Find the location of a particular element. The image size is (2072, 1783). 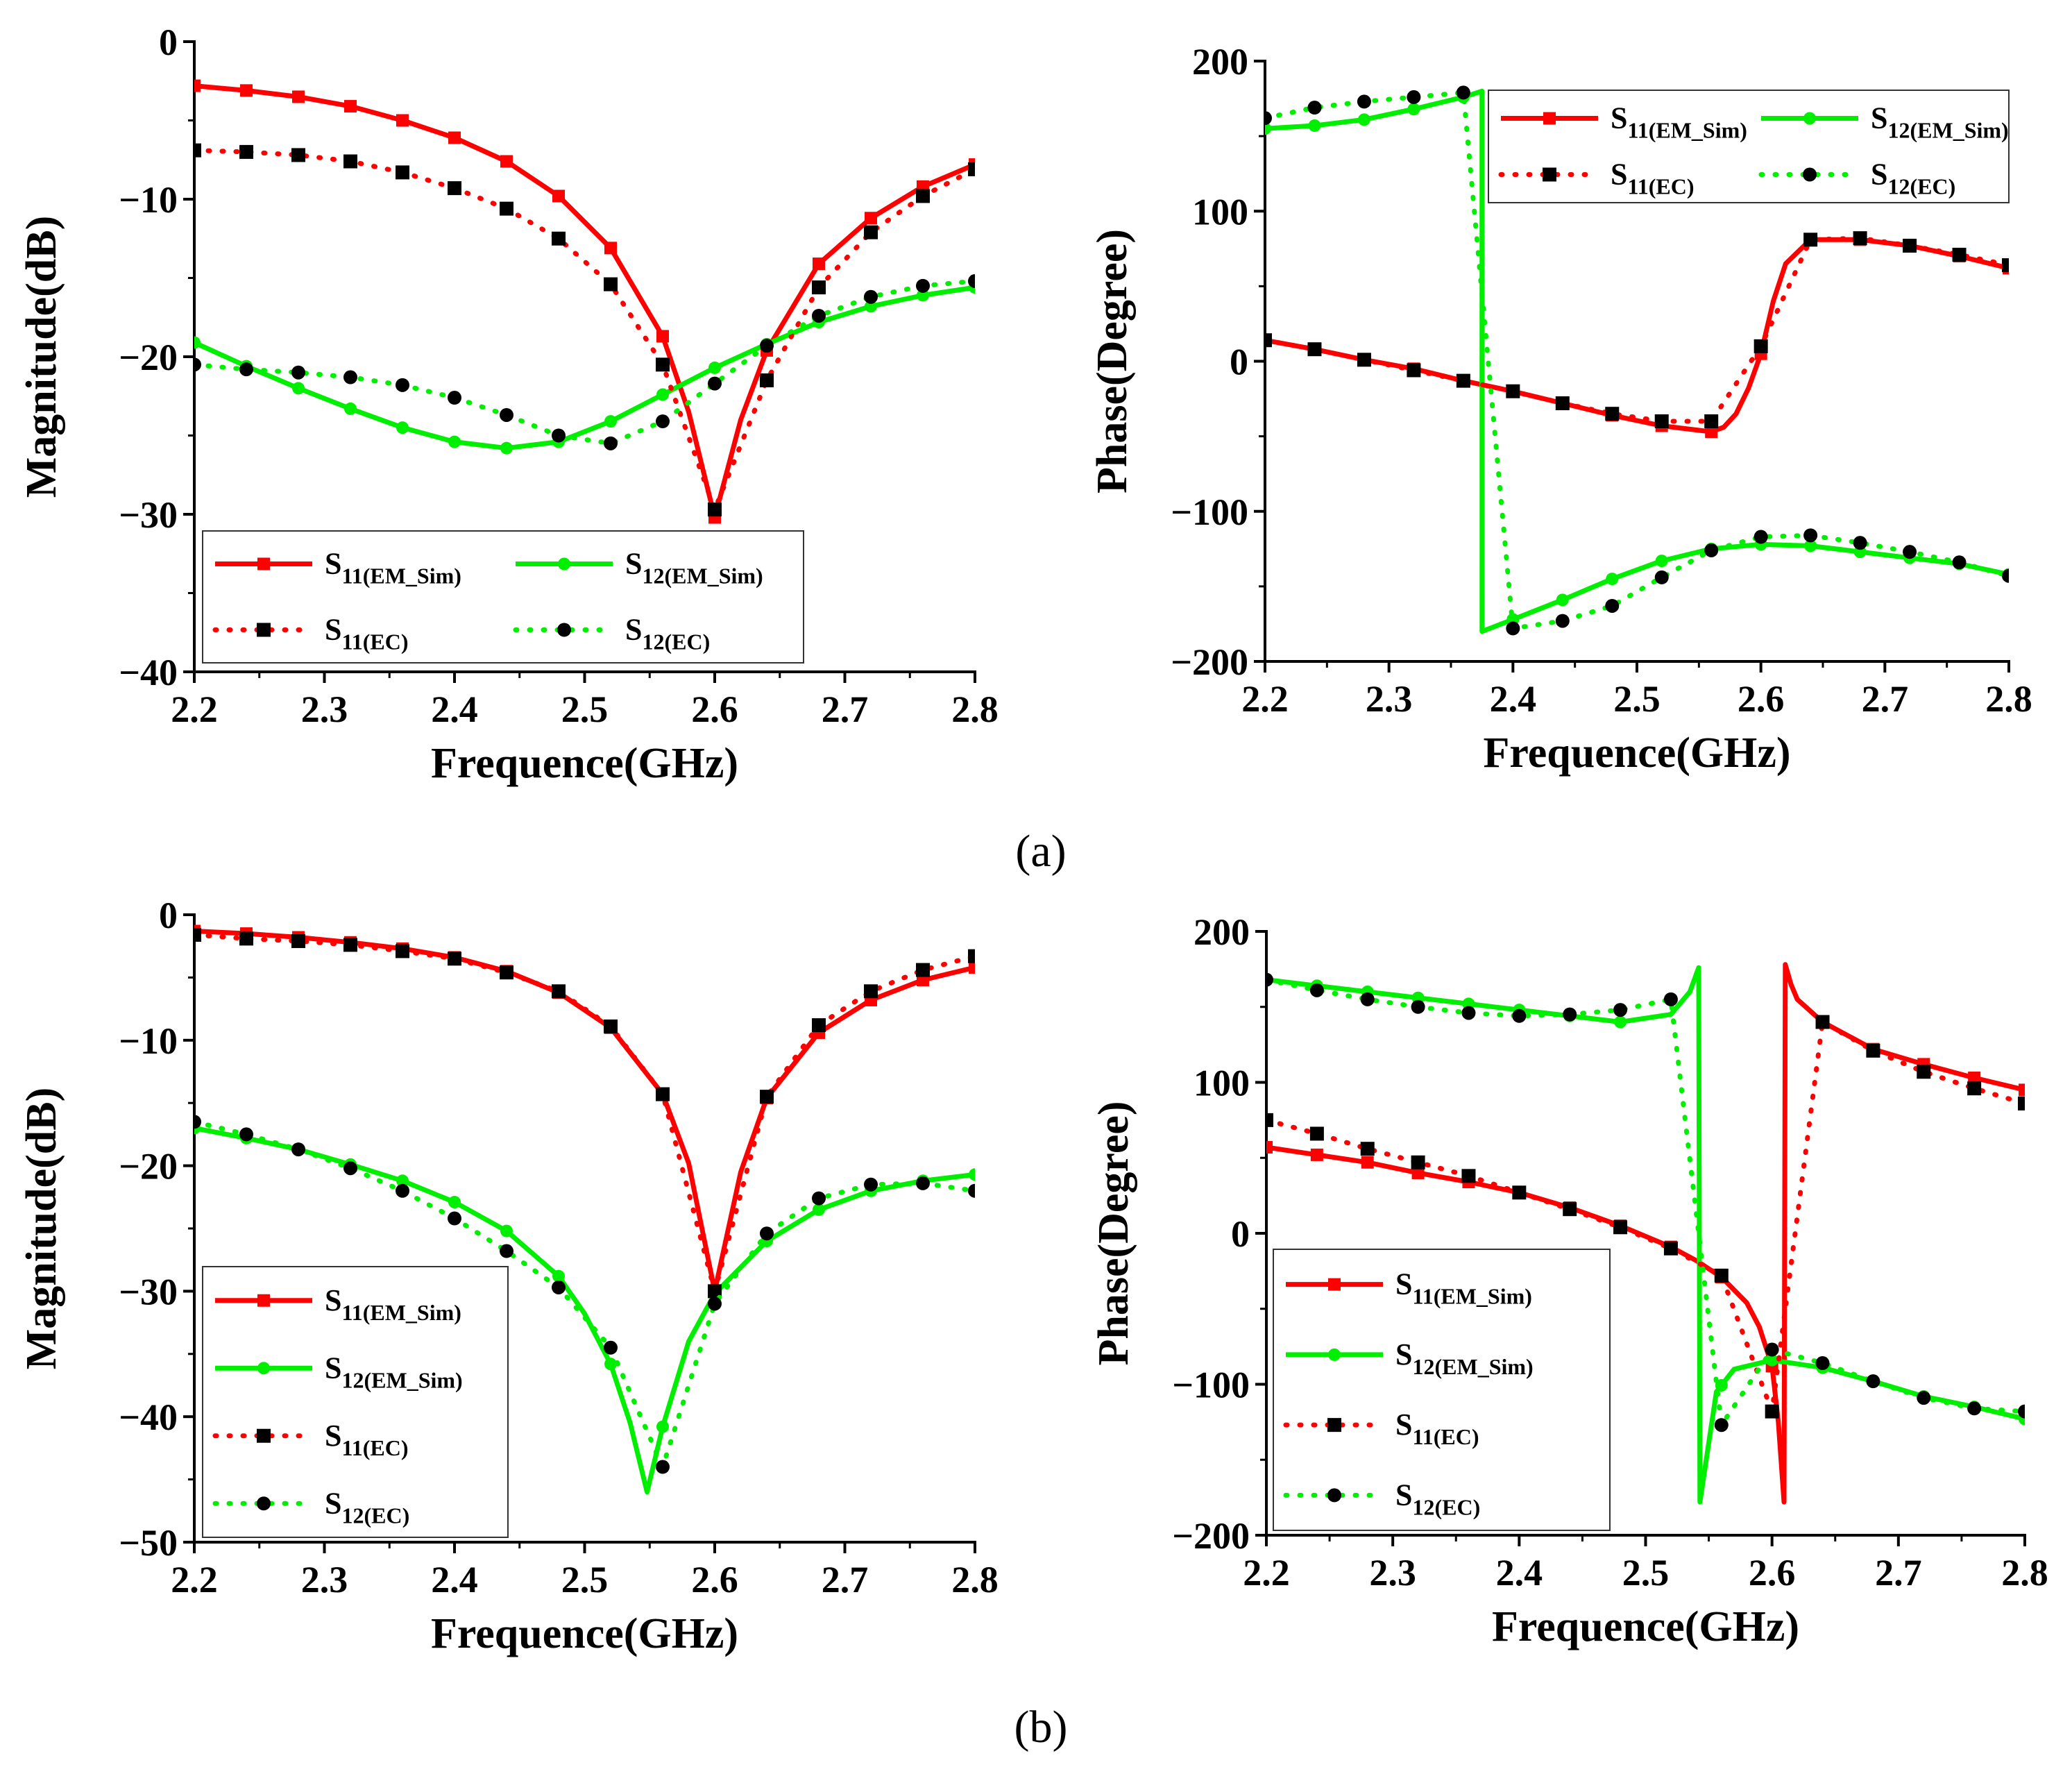

legend-item: S12(EC) is located at coordinates (310, 1507).